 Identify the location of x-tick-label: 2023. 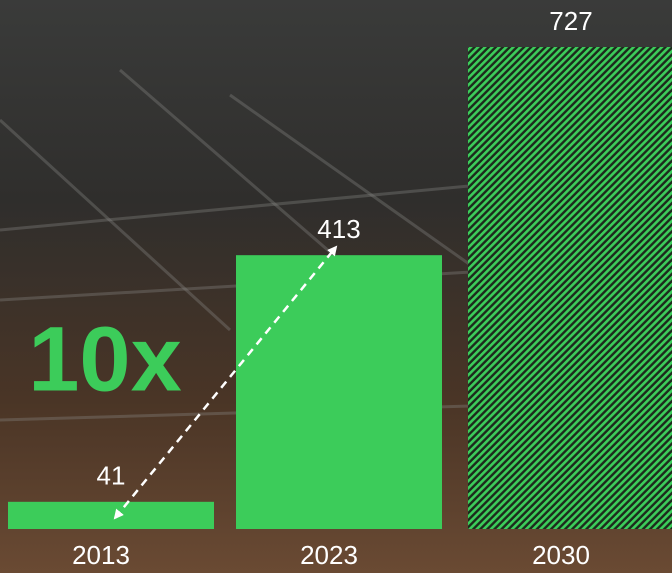
(329, 555).